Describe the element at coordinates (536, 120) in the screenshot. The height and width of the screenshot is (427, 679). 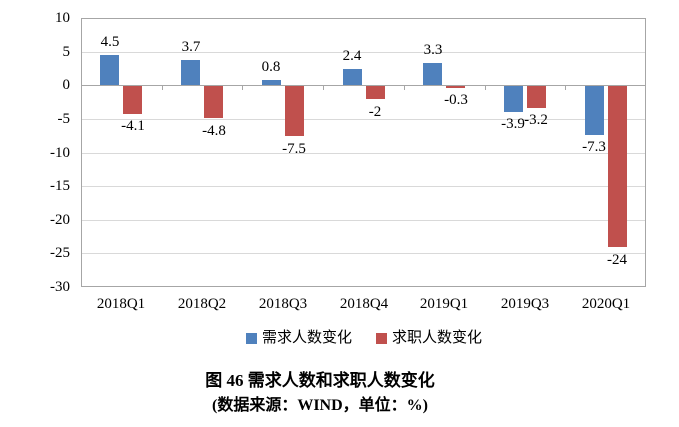
I see `bar-label-jobseeker-2019Q3: -3.2` at that location.